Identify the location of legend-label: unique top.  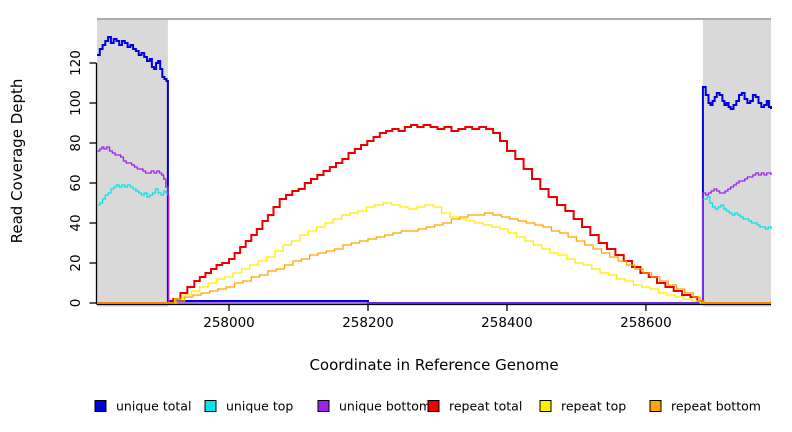
(259, 406).